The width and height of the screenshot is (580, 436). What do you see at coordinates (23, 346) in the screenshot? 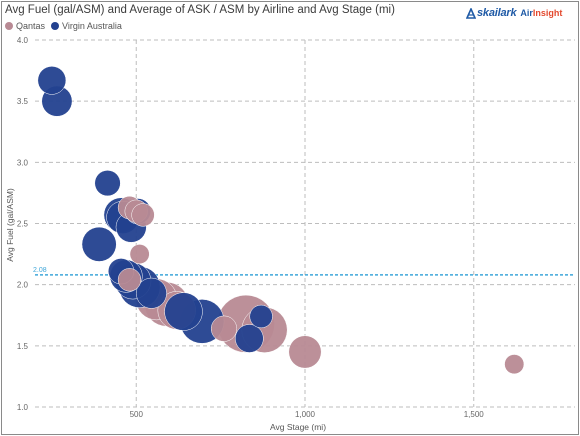
I see `y-tick-label: 1.5` at bounding box center [23, 346].